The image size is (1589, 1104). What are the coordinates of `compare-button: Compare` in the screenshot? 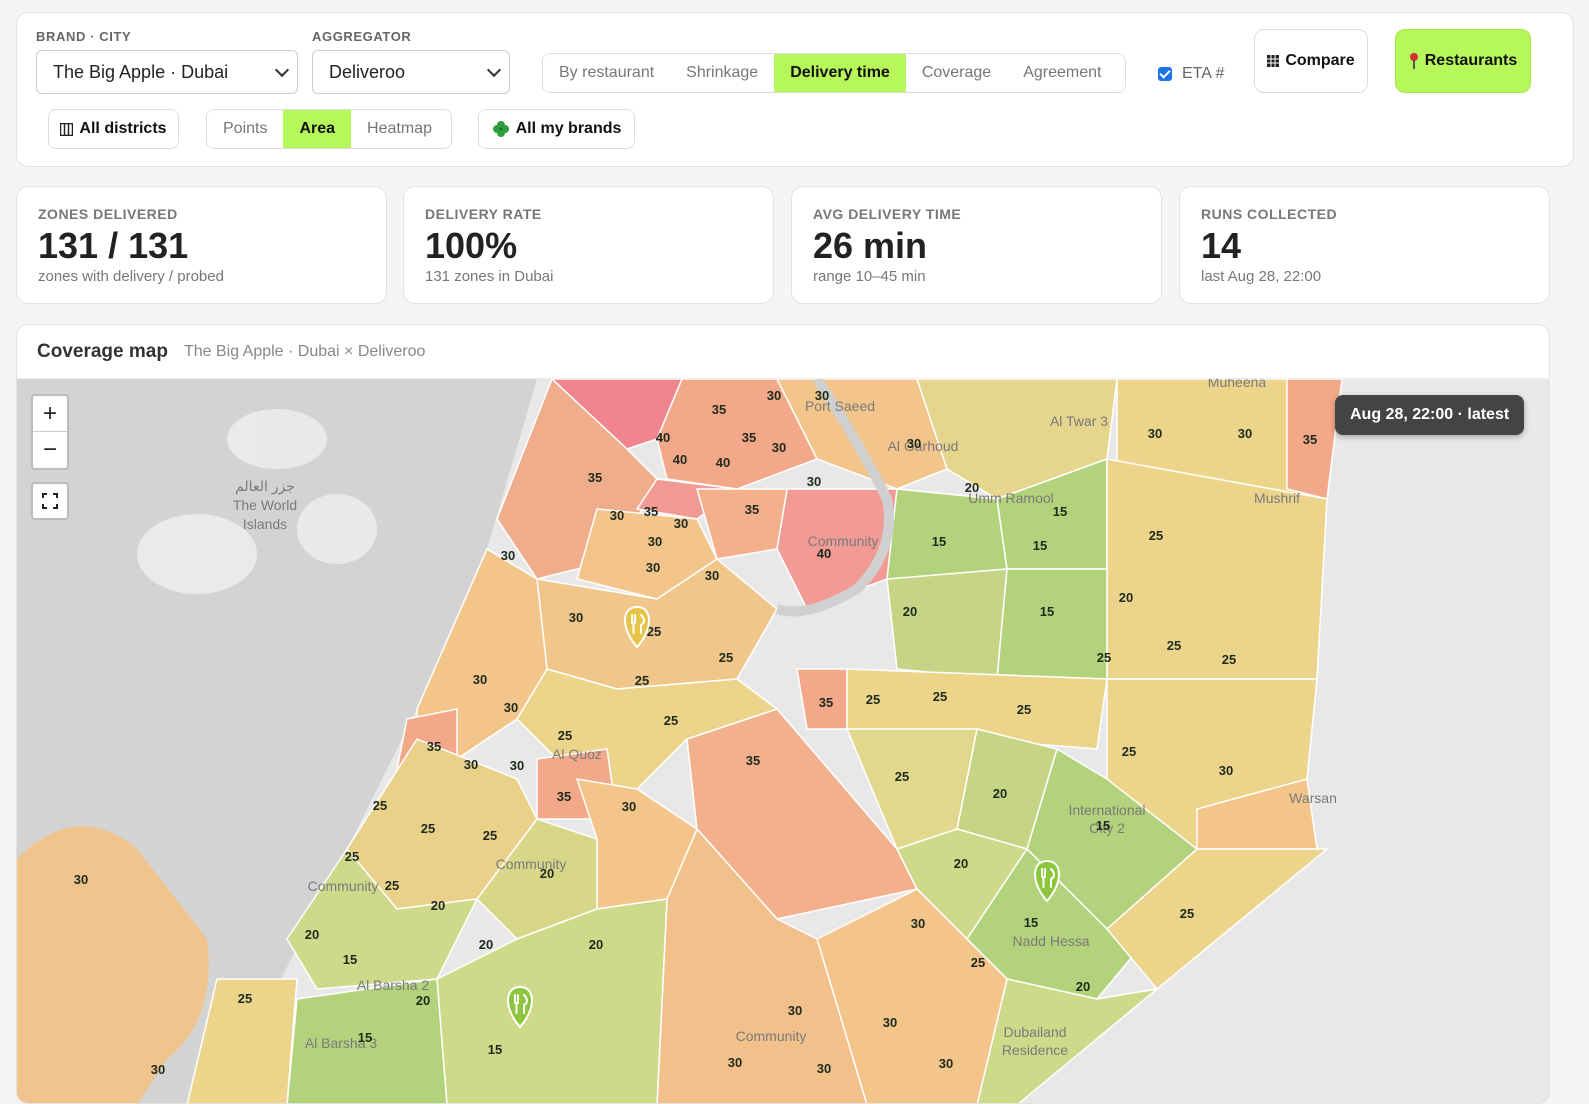 It's located at (1311, 61).